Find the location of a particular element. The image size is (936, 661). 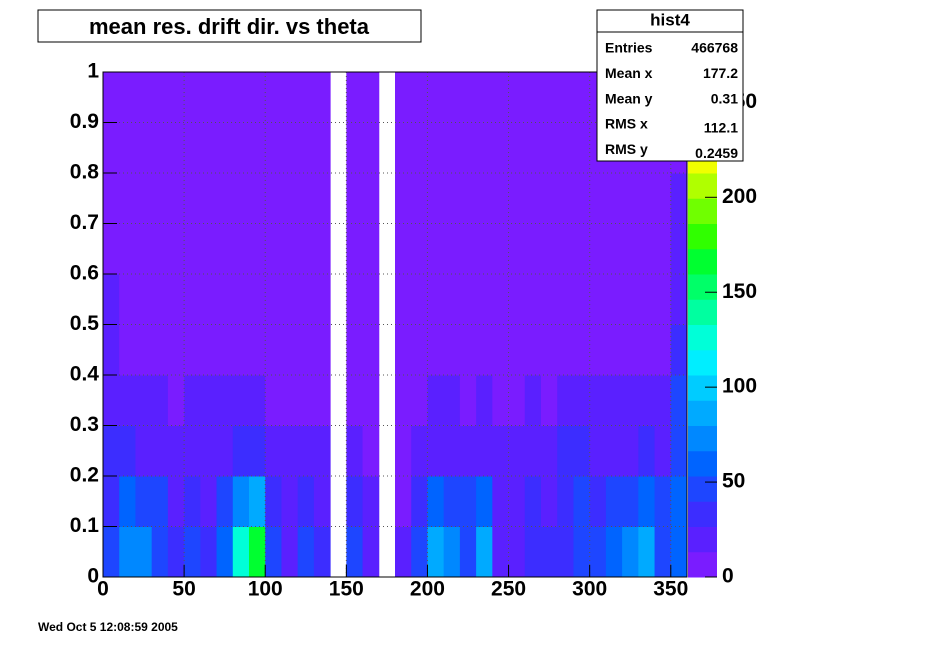

z-tick-label: 50 is located at coordinates (733, 481).